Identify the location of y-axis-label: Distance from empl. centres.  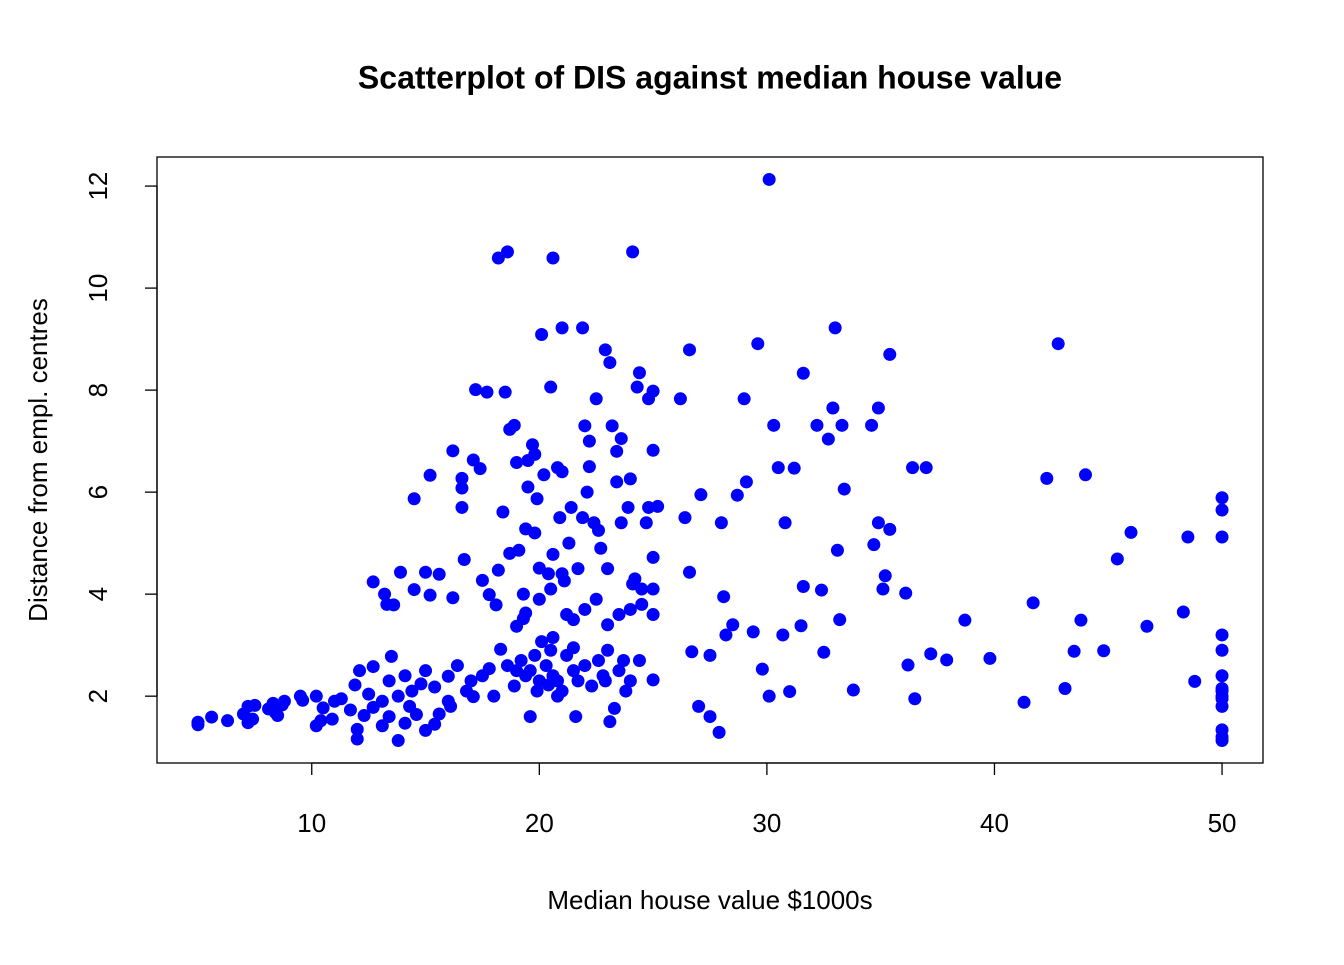
(38, 460).